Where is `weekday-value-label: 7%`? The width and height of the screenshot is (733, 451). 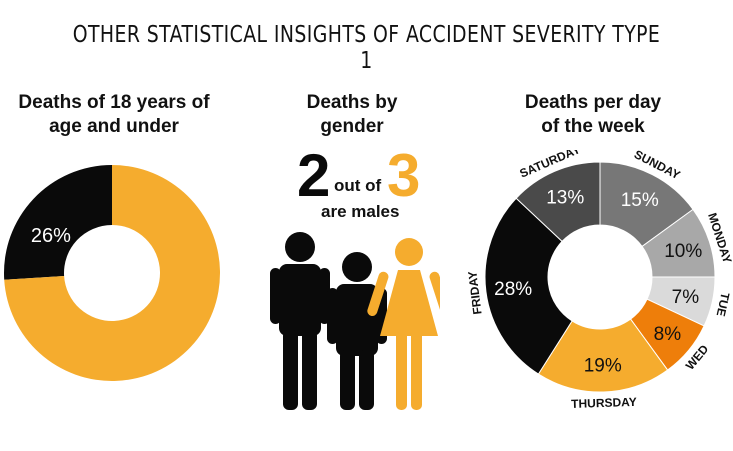
weekday-value-label: 7% is located at coordinates (686, 297).